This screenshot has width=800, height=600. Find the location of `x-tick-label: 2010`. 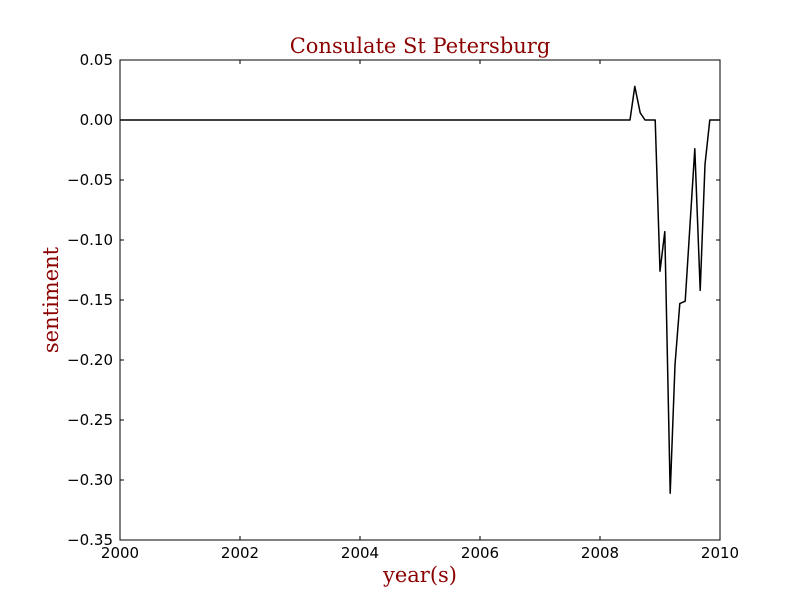

x-tick-label: 2010 is located at coordinates (720, 553).